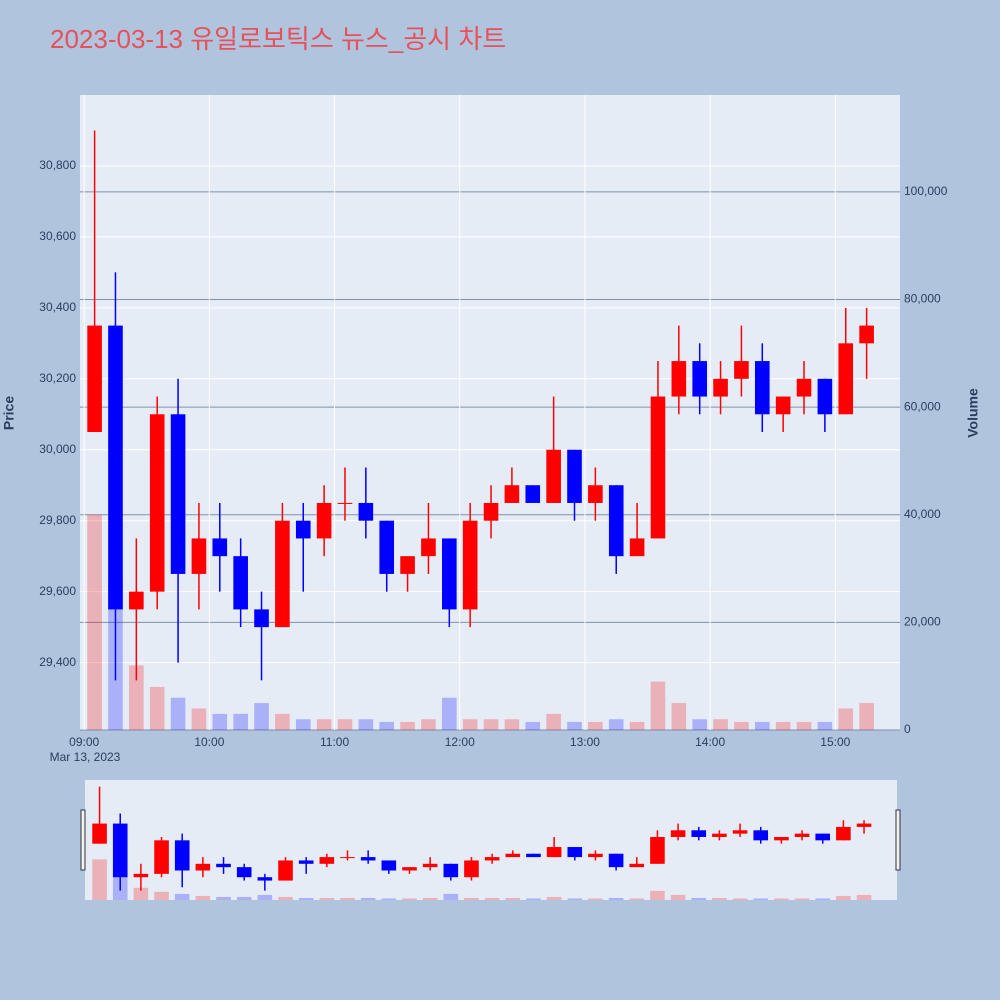  Describe the element at coordinates (334, 742) in the screenshot. I see `x-tick-label: 11:00` at that location.